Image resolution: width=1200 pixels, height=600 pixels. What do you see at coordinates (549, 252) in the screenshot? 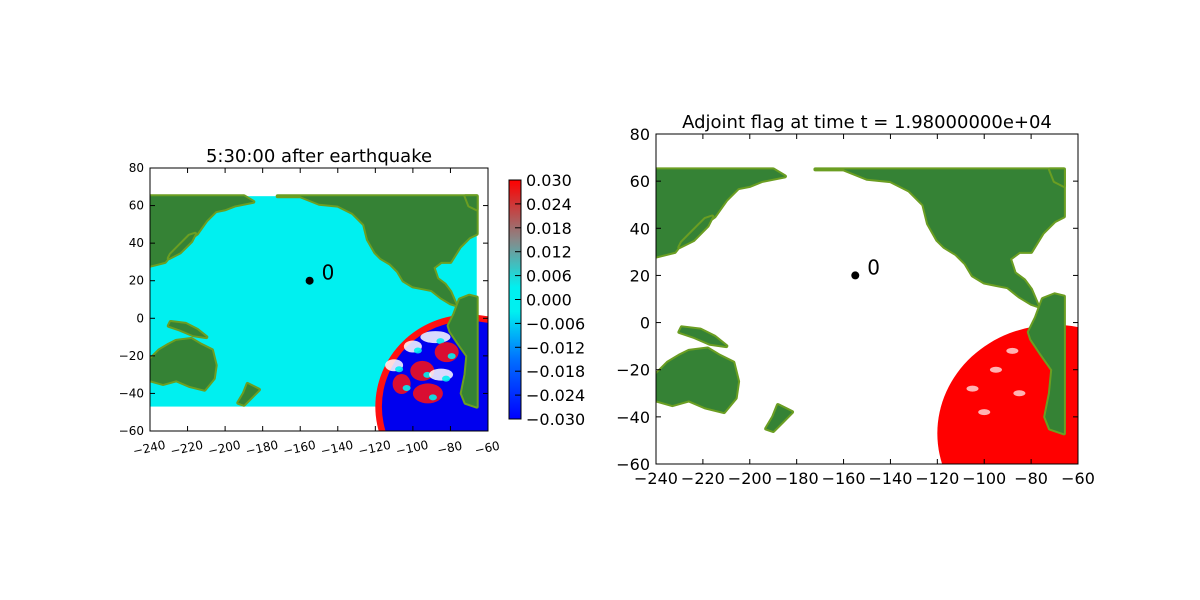
I see `colorbar-tick-label: 0.012` at bounding box center [549, 252].